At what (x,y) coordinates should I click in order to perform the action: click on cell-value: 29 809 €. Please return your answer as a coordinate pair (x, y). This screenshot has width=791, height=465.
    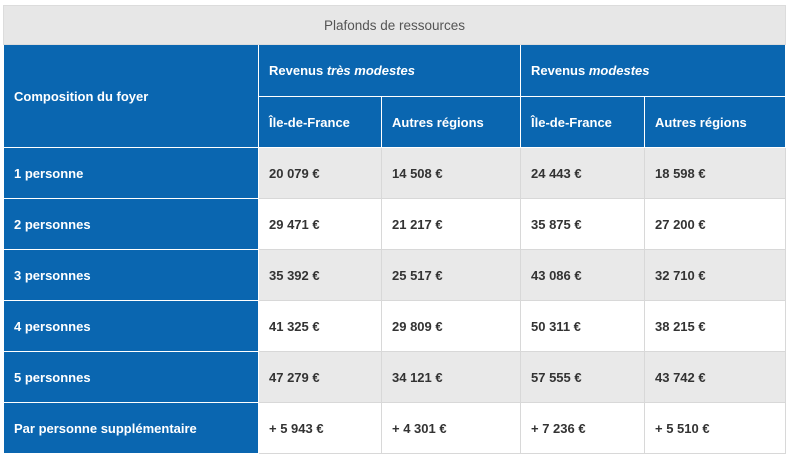
    Looking at the image, I should click on (451, 326).